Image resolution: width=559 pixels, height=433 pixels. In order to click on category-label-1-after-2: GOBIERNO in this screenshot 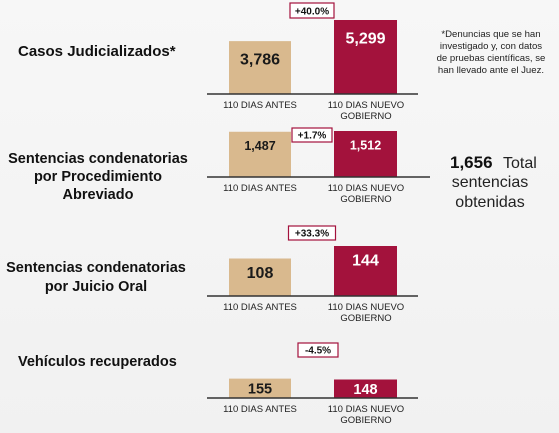, I will do `click(365, 116)`.